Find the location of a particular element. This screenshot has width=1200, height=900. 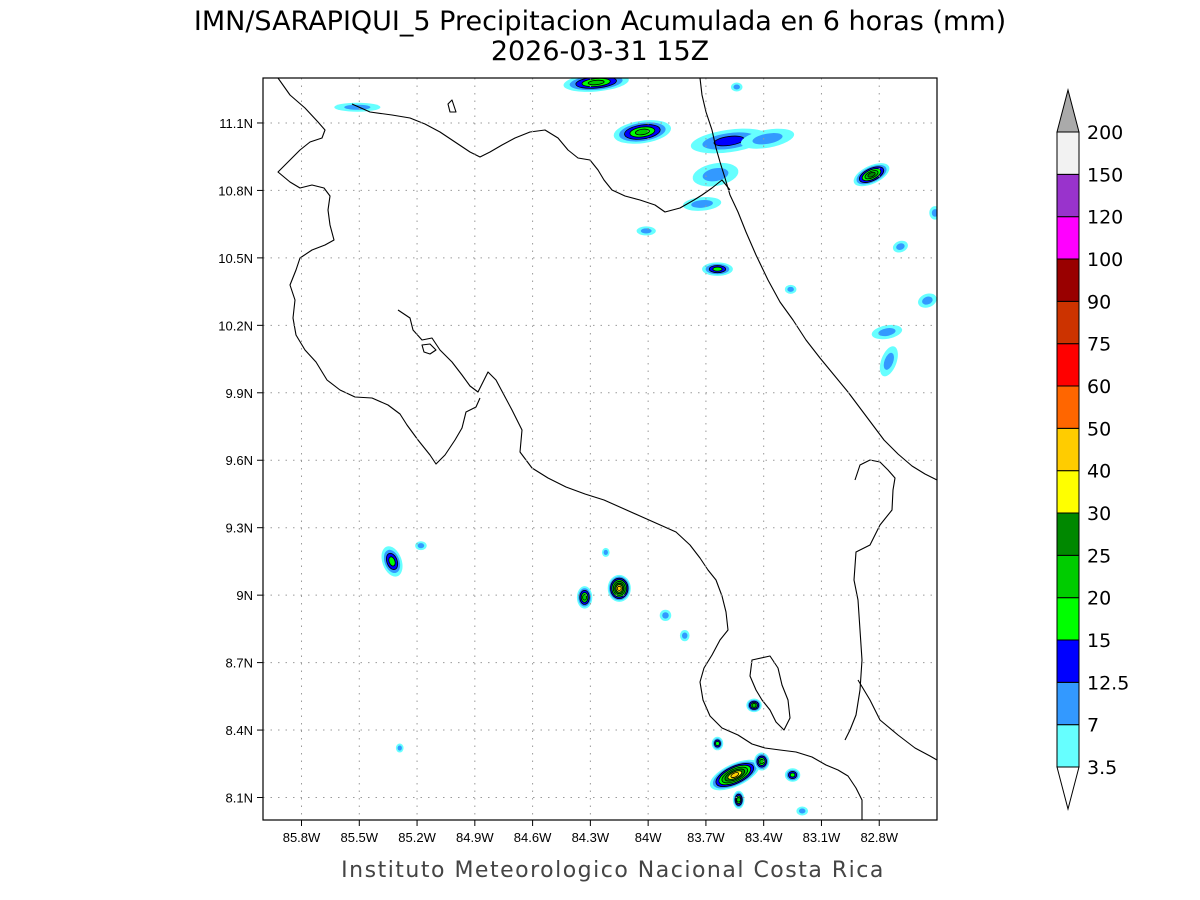

northern-islet is located at coordinates (452, 106).